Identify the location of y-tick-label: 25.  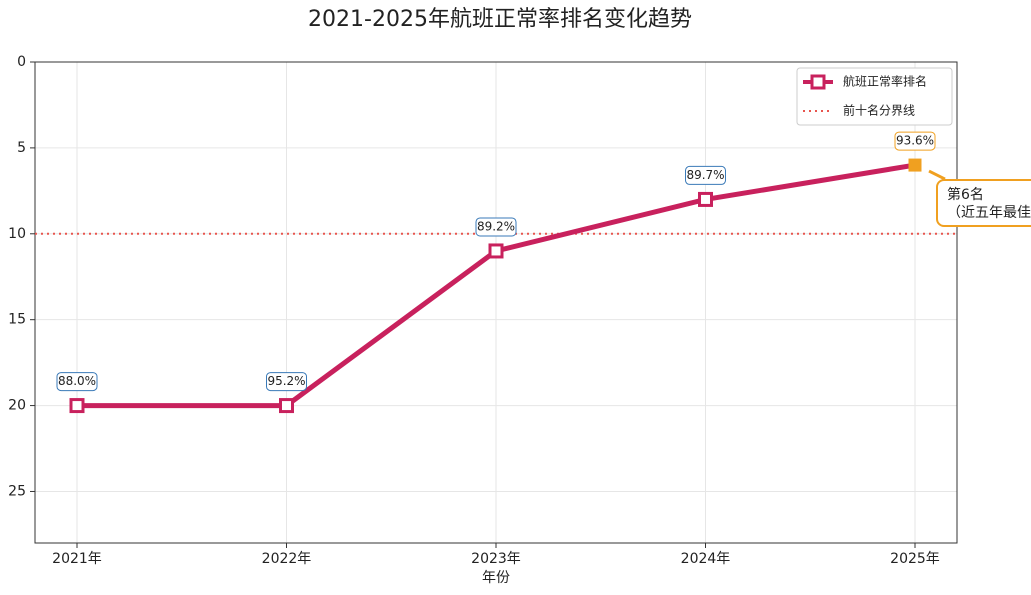
(17, 491).